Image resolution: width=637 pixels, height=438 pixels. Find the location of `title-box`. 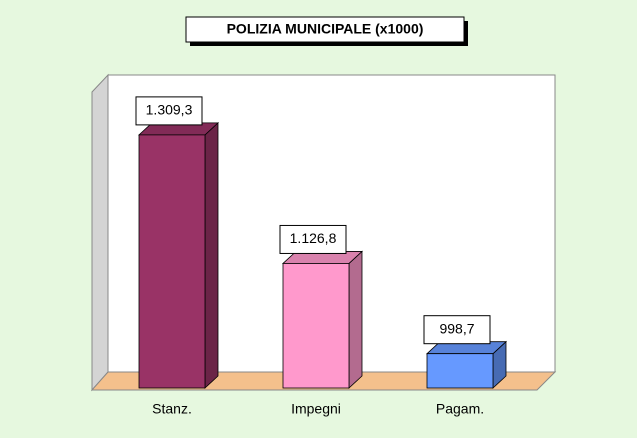

title-box is located at coordinates (325, 29).